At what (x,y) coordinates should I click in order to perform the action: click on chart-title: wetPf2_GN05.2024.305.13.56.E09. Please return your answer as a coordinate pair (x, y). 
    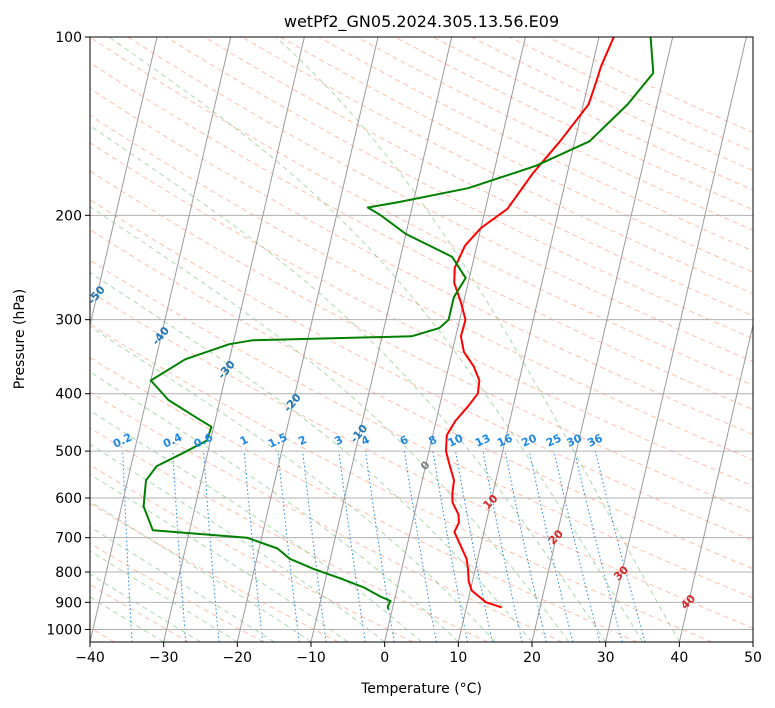
    Looking at the image, I should click on (421, 22).